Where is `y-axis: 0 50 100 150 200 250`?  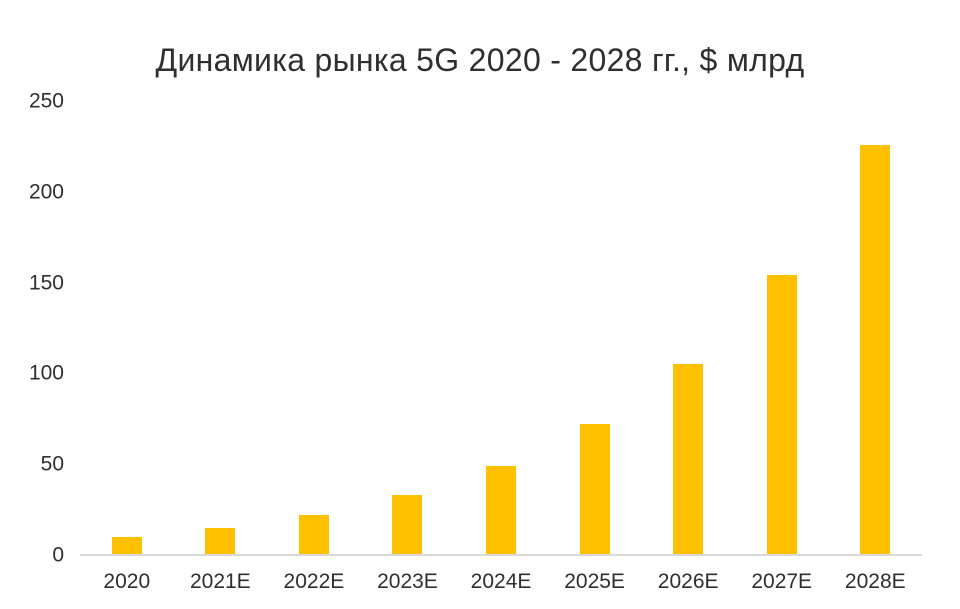 y-axis: 0 50 100 150 200 250 is located at coordinates (33, 304).